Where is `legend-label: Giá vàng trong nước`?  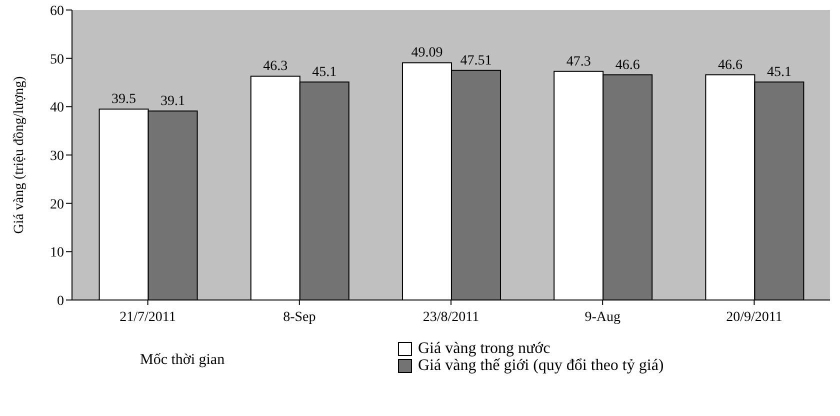 legend-label: Giá vàng trong nước is located at coordinates (484, 348).